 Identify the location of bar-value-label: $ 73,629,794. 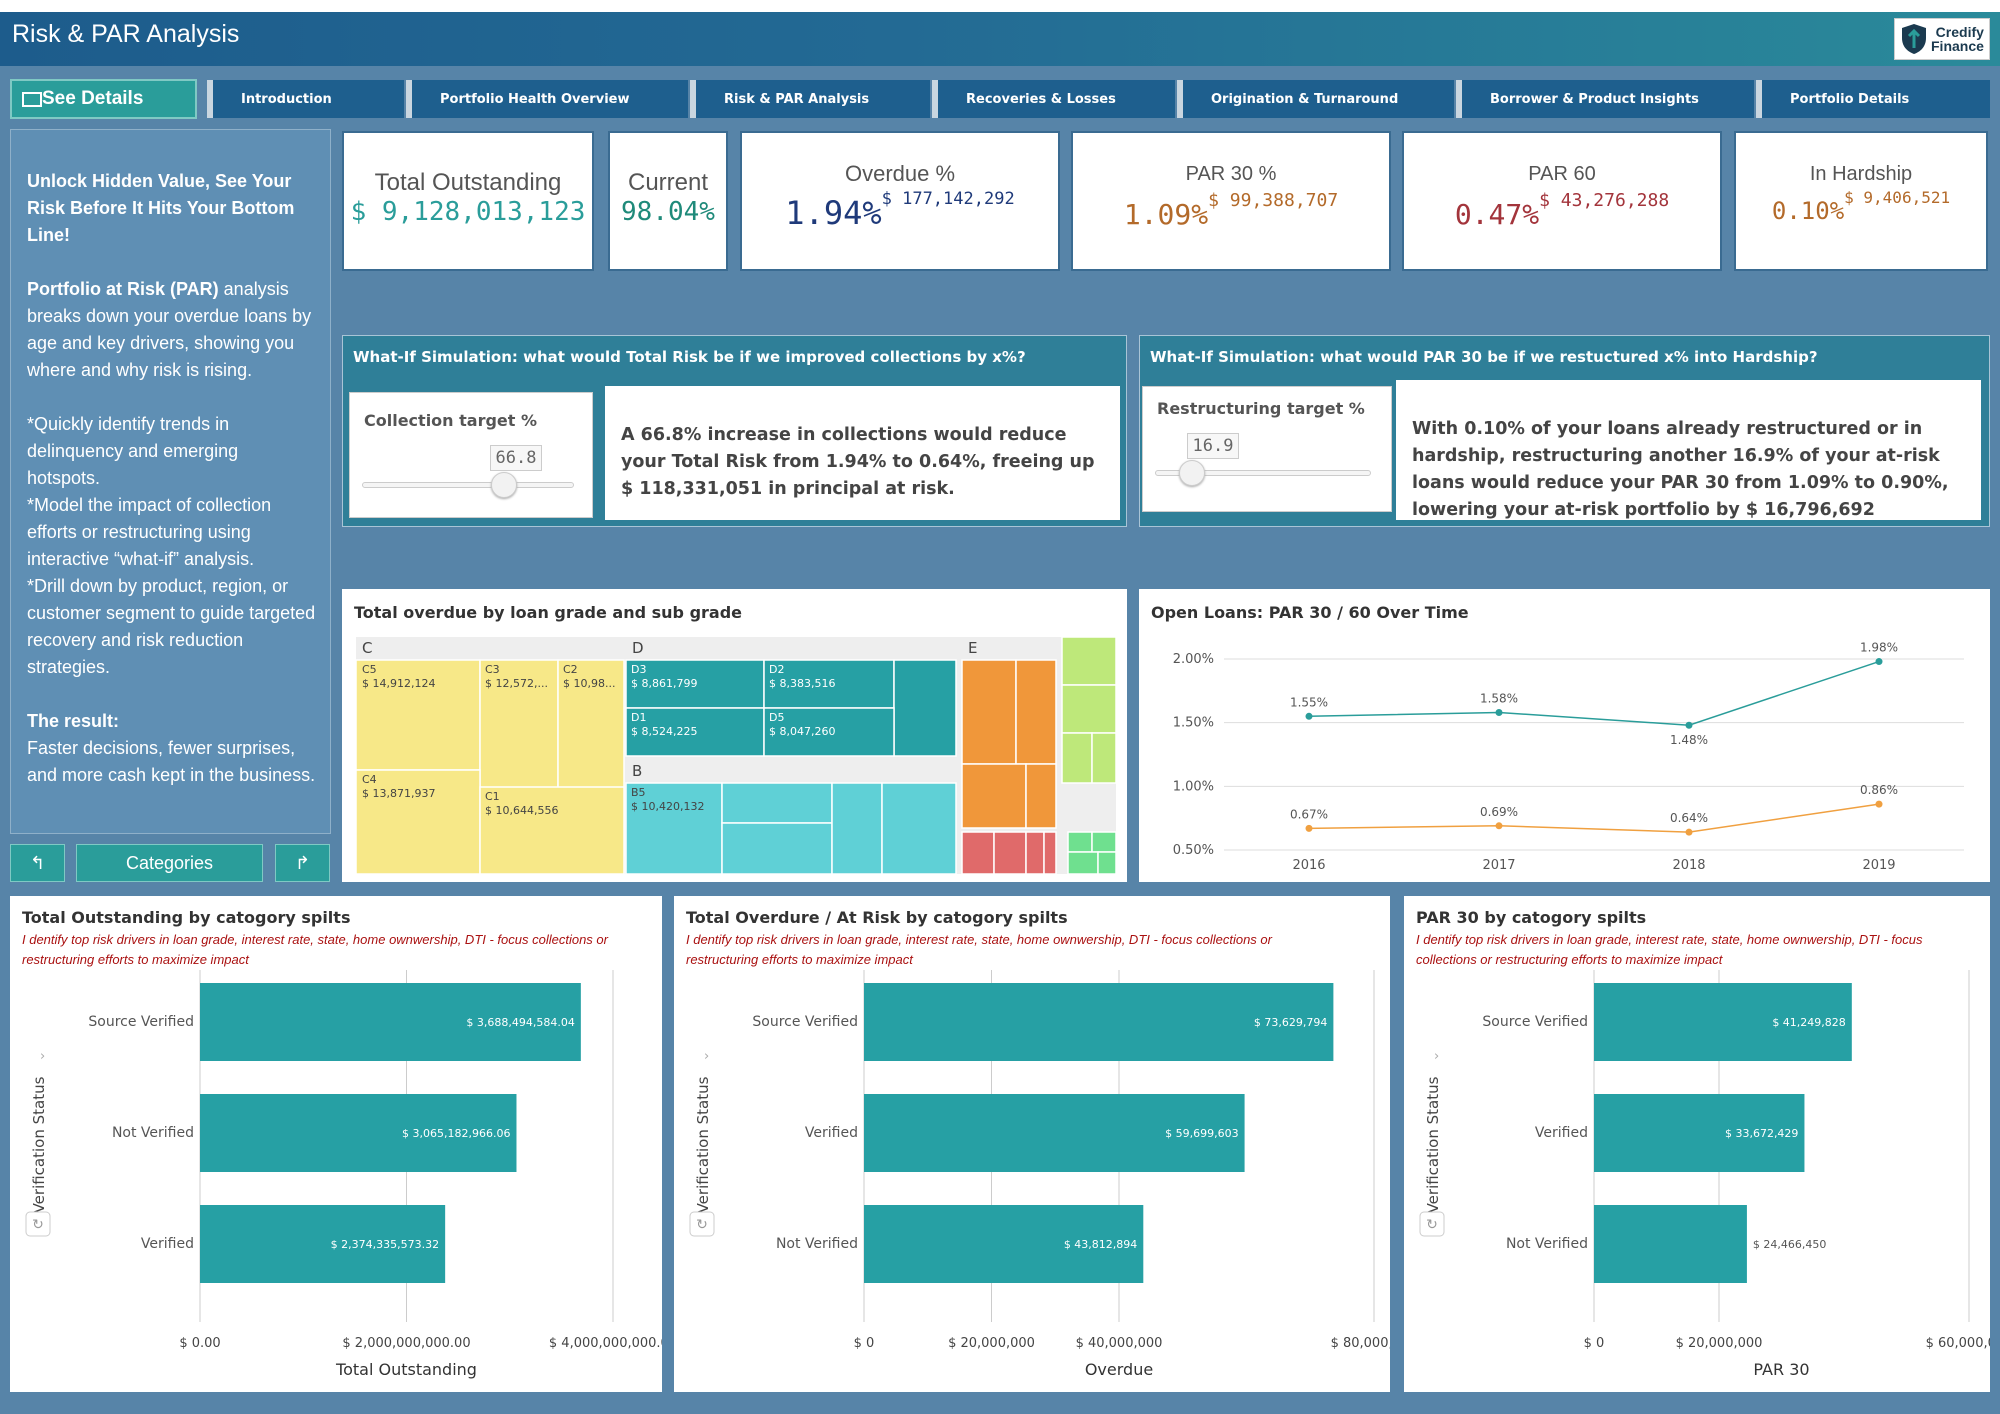
(1290, 1022).